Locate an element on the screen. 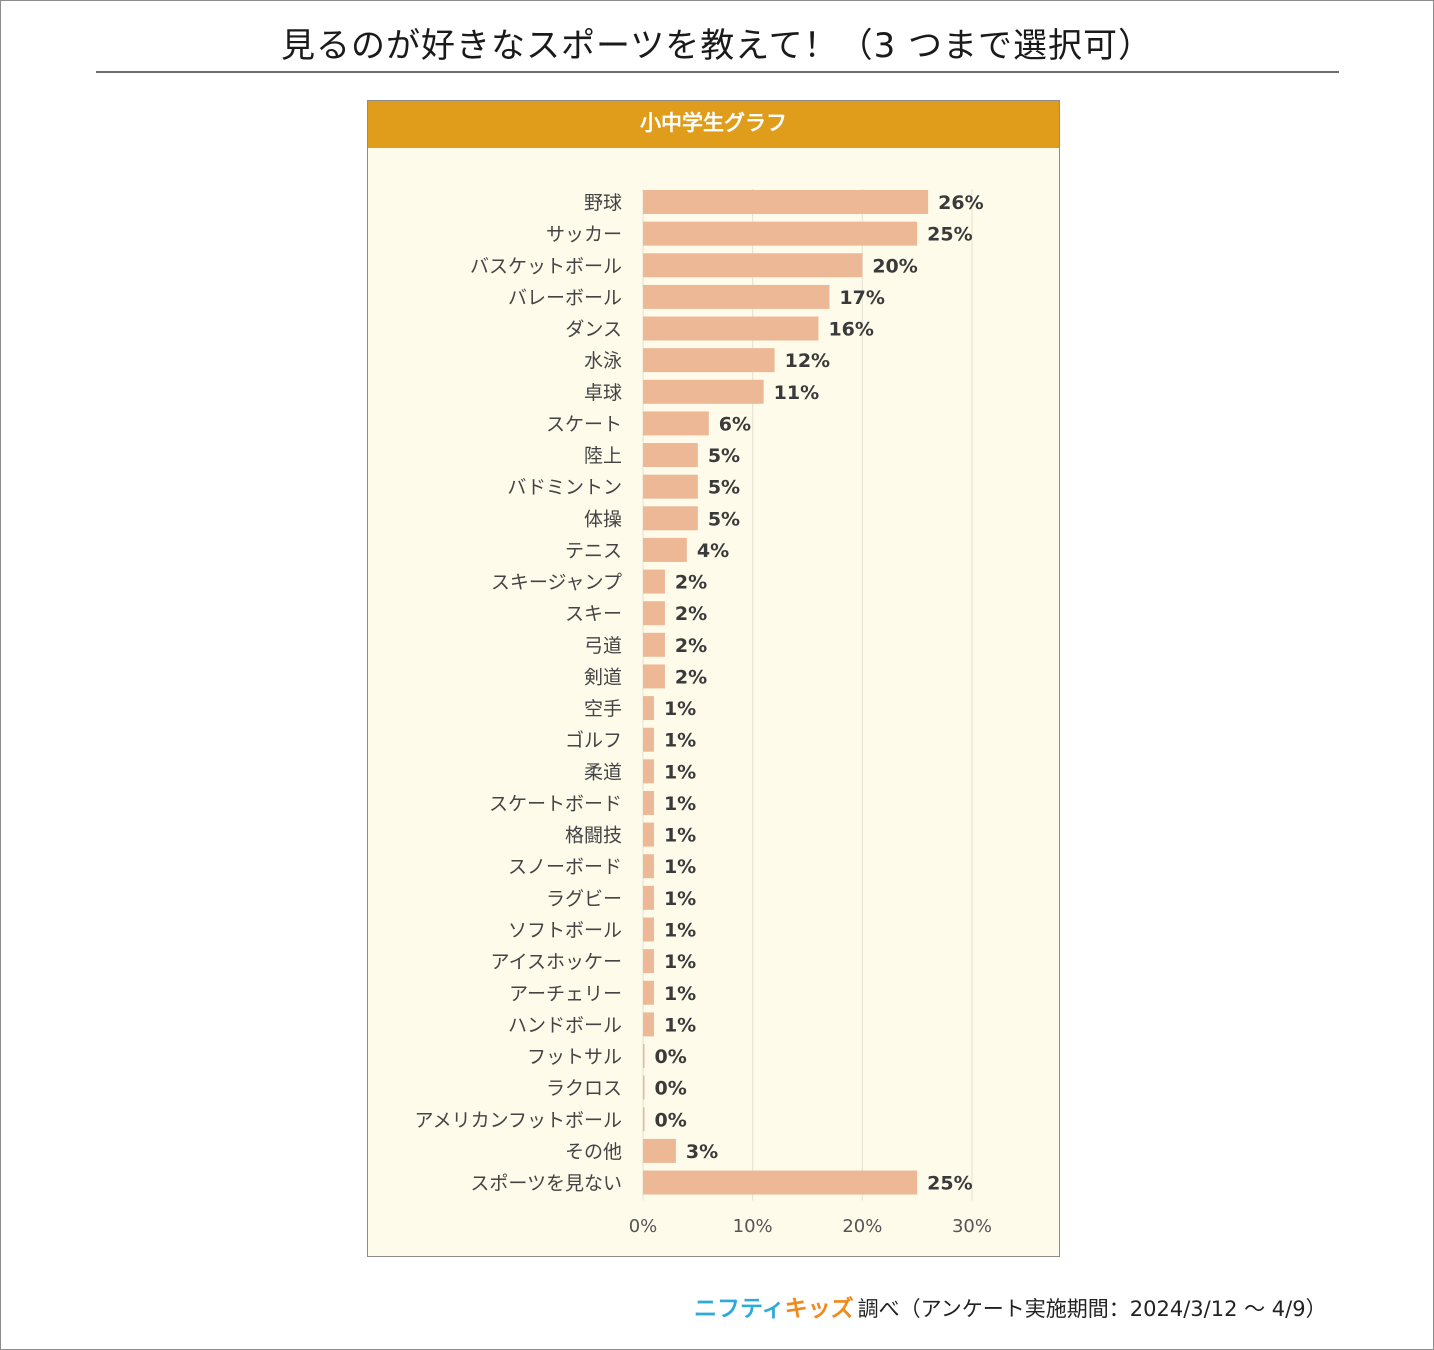  logo-kids: キッズ is located at coordinates (819, 1309).